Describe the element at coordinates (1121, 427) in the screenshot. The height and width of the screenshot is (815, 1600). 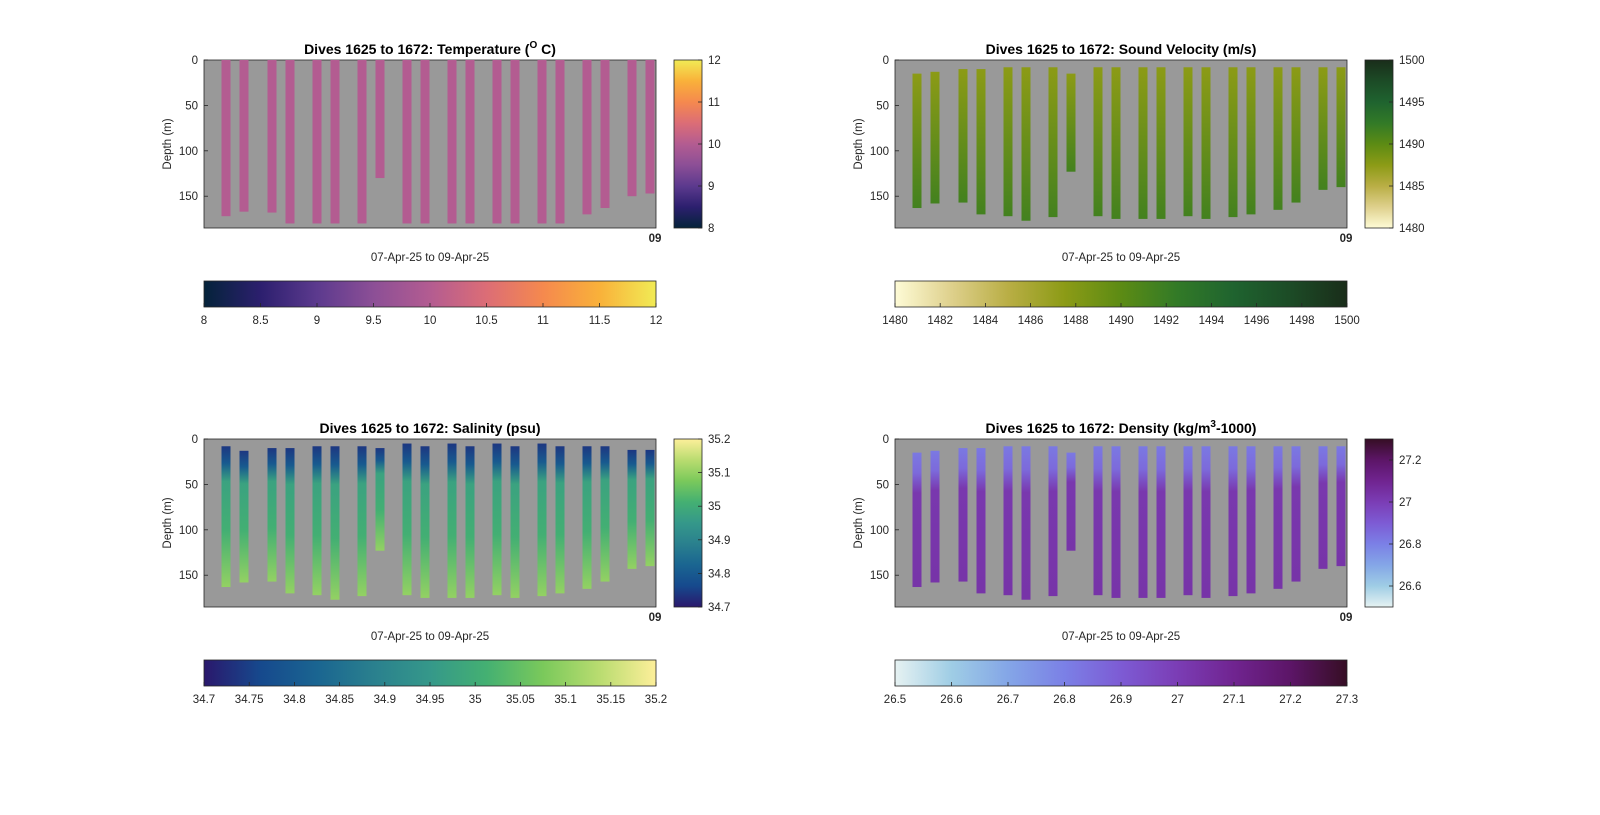
I see `chart-title: Dives 1625 to 1672: Density (kg/m3-1000)` at that location.